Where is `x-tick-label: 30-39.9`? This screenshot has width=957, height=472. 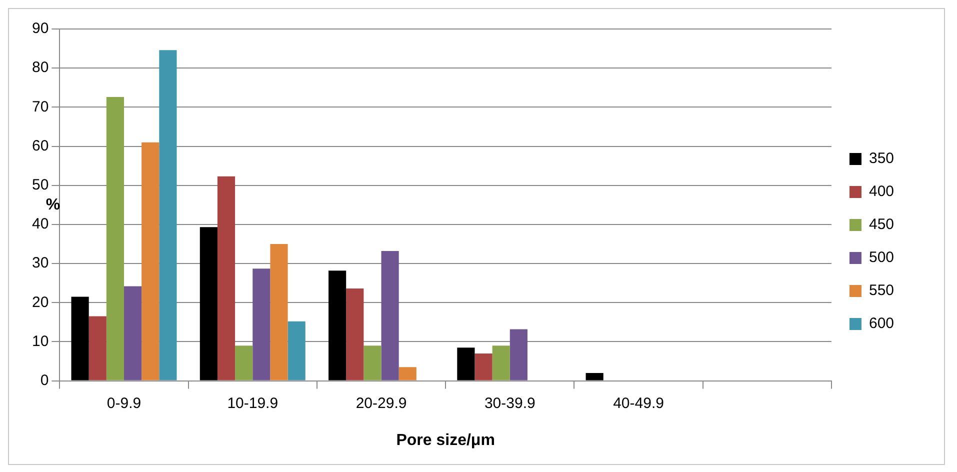 x-tick-label: 30-39.9 is located at coordinates (510, 403).